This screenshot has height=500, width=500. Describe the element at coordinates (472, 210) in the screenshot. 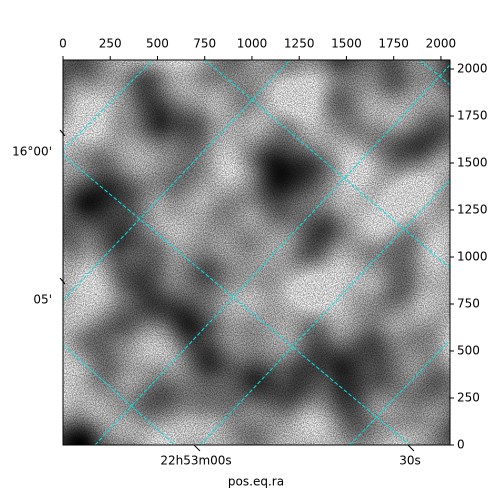

I see `y-tick-label: 1250` at that location.